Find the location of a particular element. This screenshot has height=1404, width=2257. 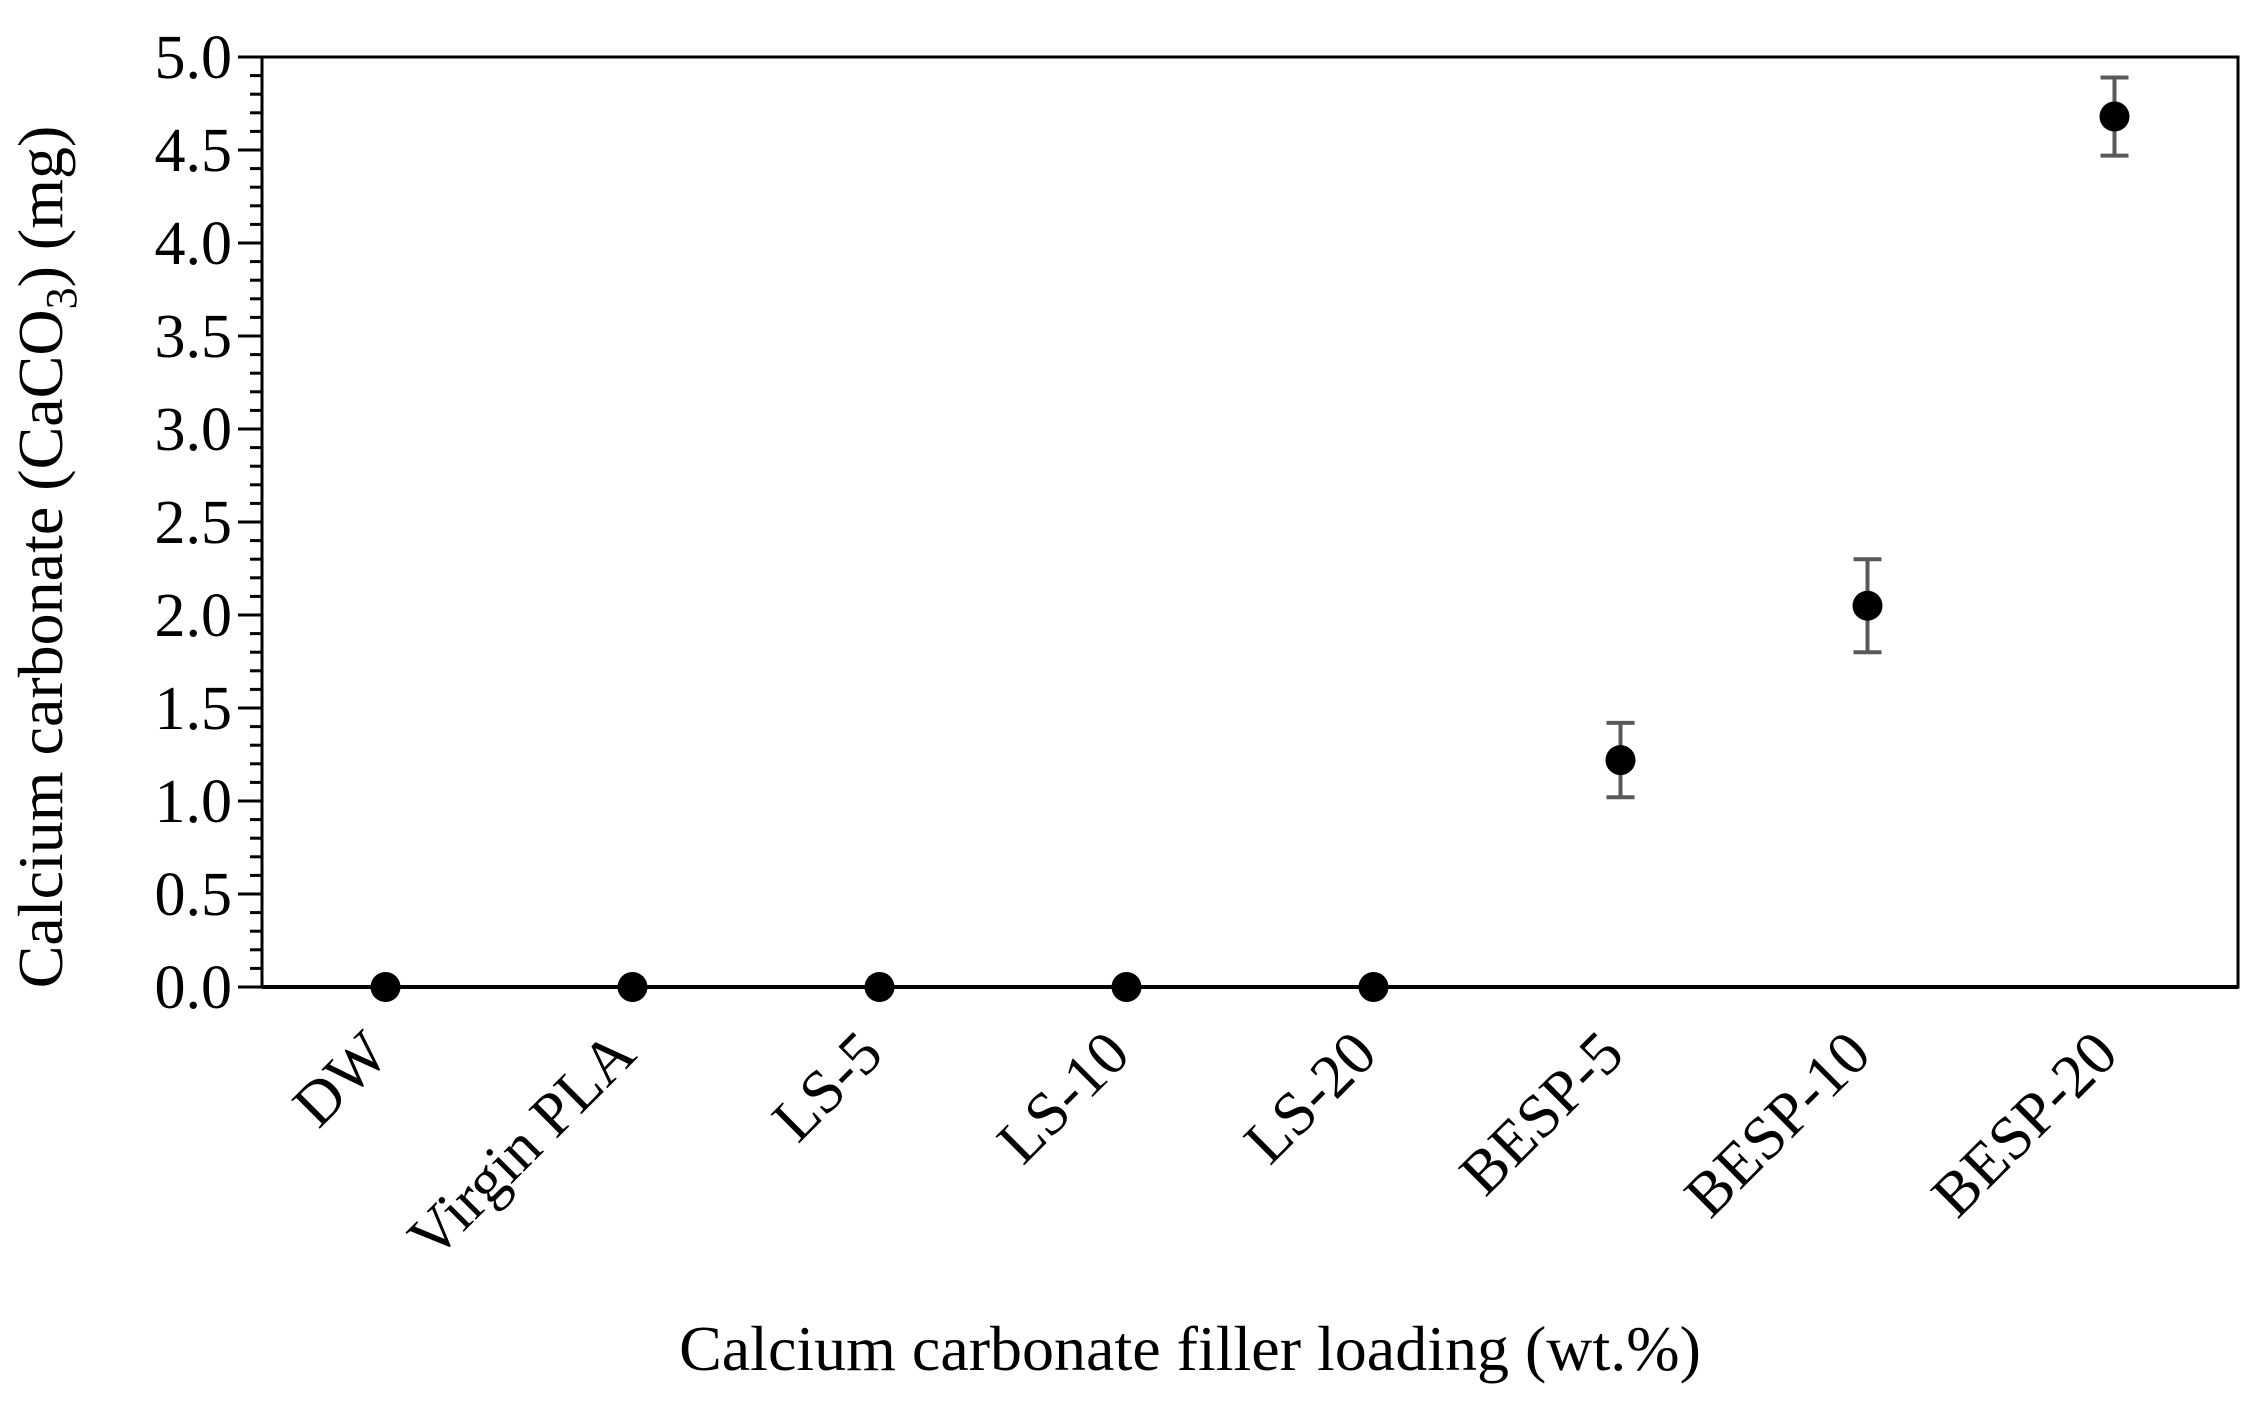

y-axis-title: Calcium carbonate (CaCO3) (mg) is located at coordinates (45, 557).